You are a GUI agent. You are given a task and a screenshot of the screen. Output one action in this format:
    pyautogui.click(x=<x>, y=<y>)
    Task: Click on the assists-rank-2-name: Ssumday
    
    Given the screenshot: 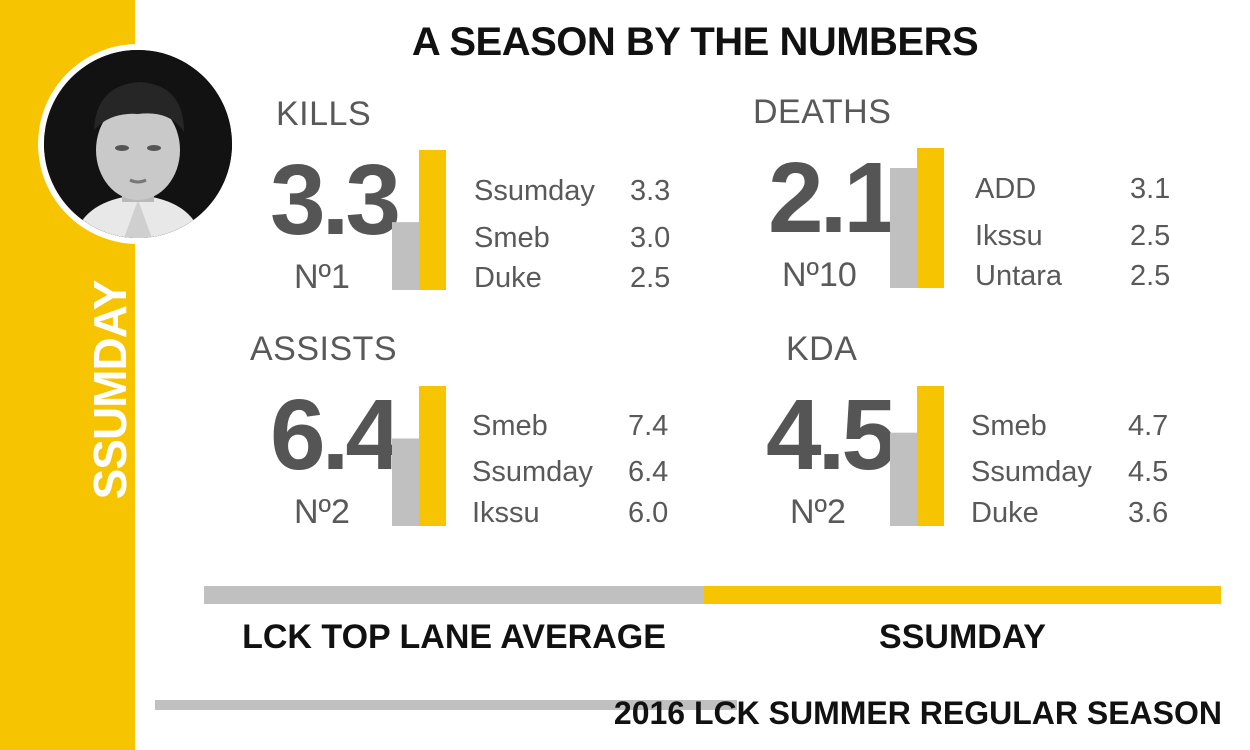 What is the action you would take?
    pyautogui.click(x=532, y=472)
    